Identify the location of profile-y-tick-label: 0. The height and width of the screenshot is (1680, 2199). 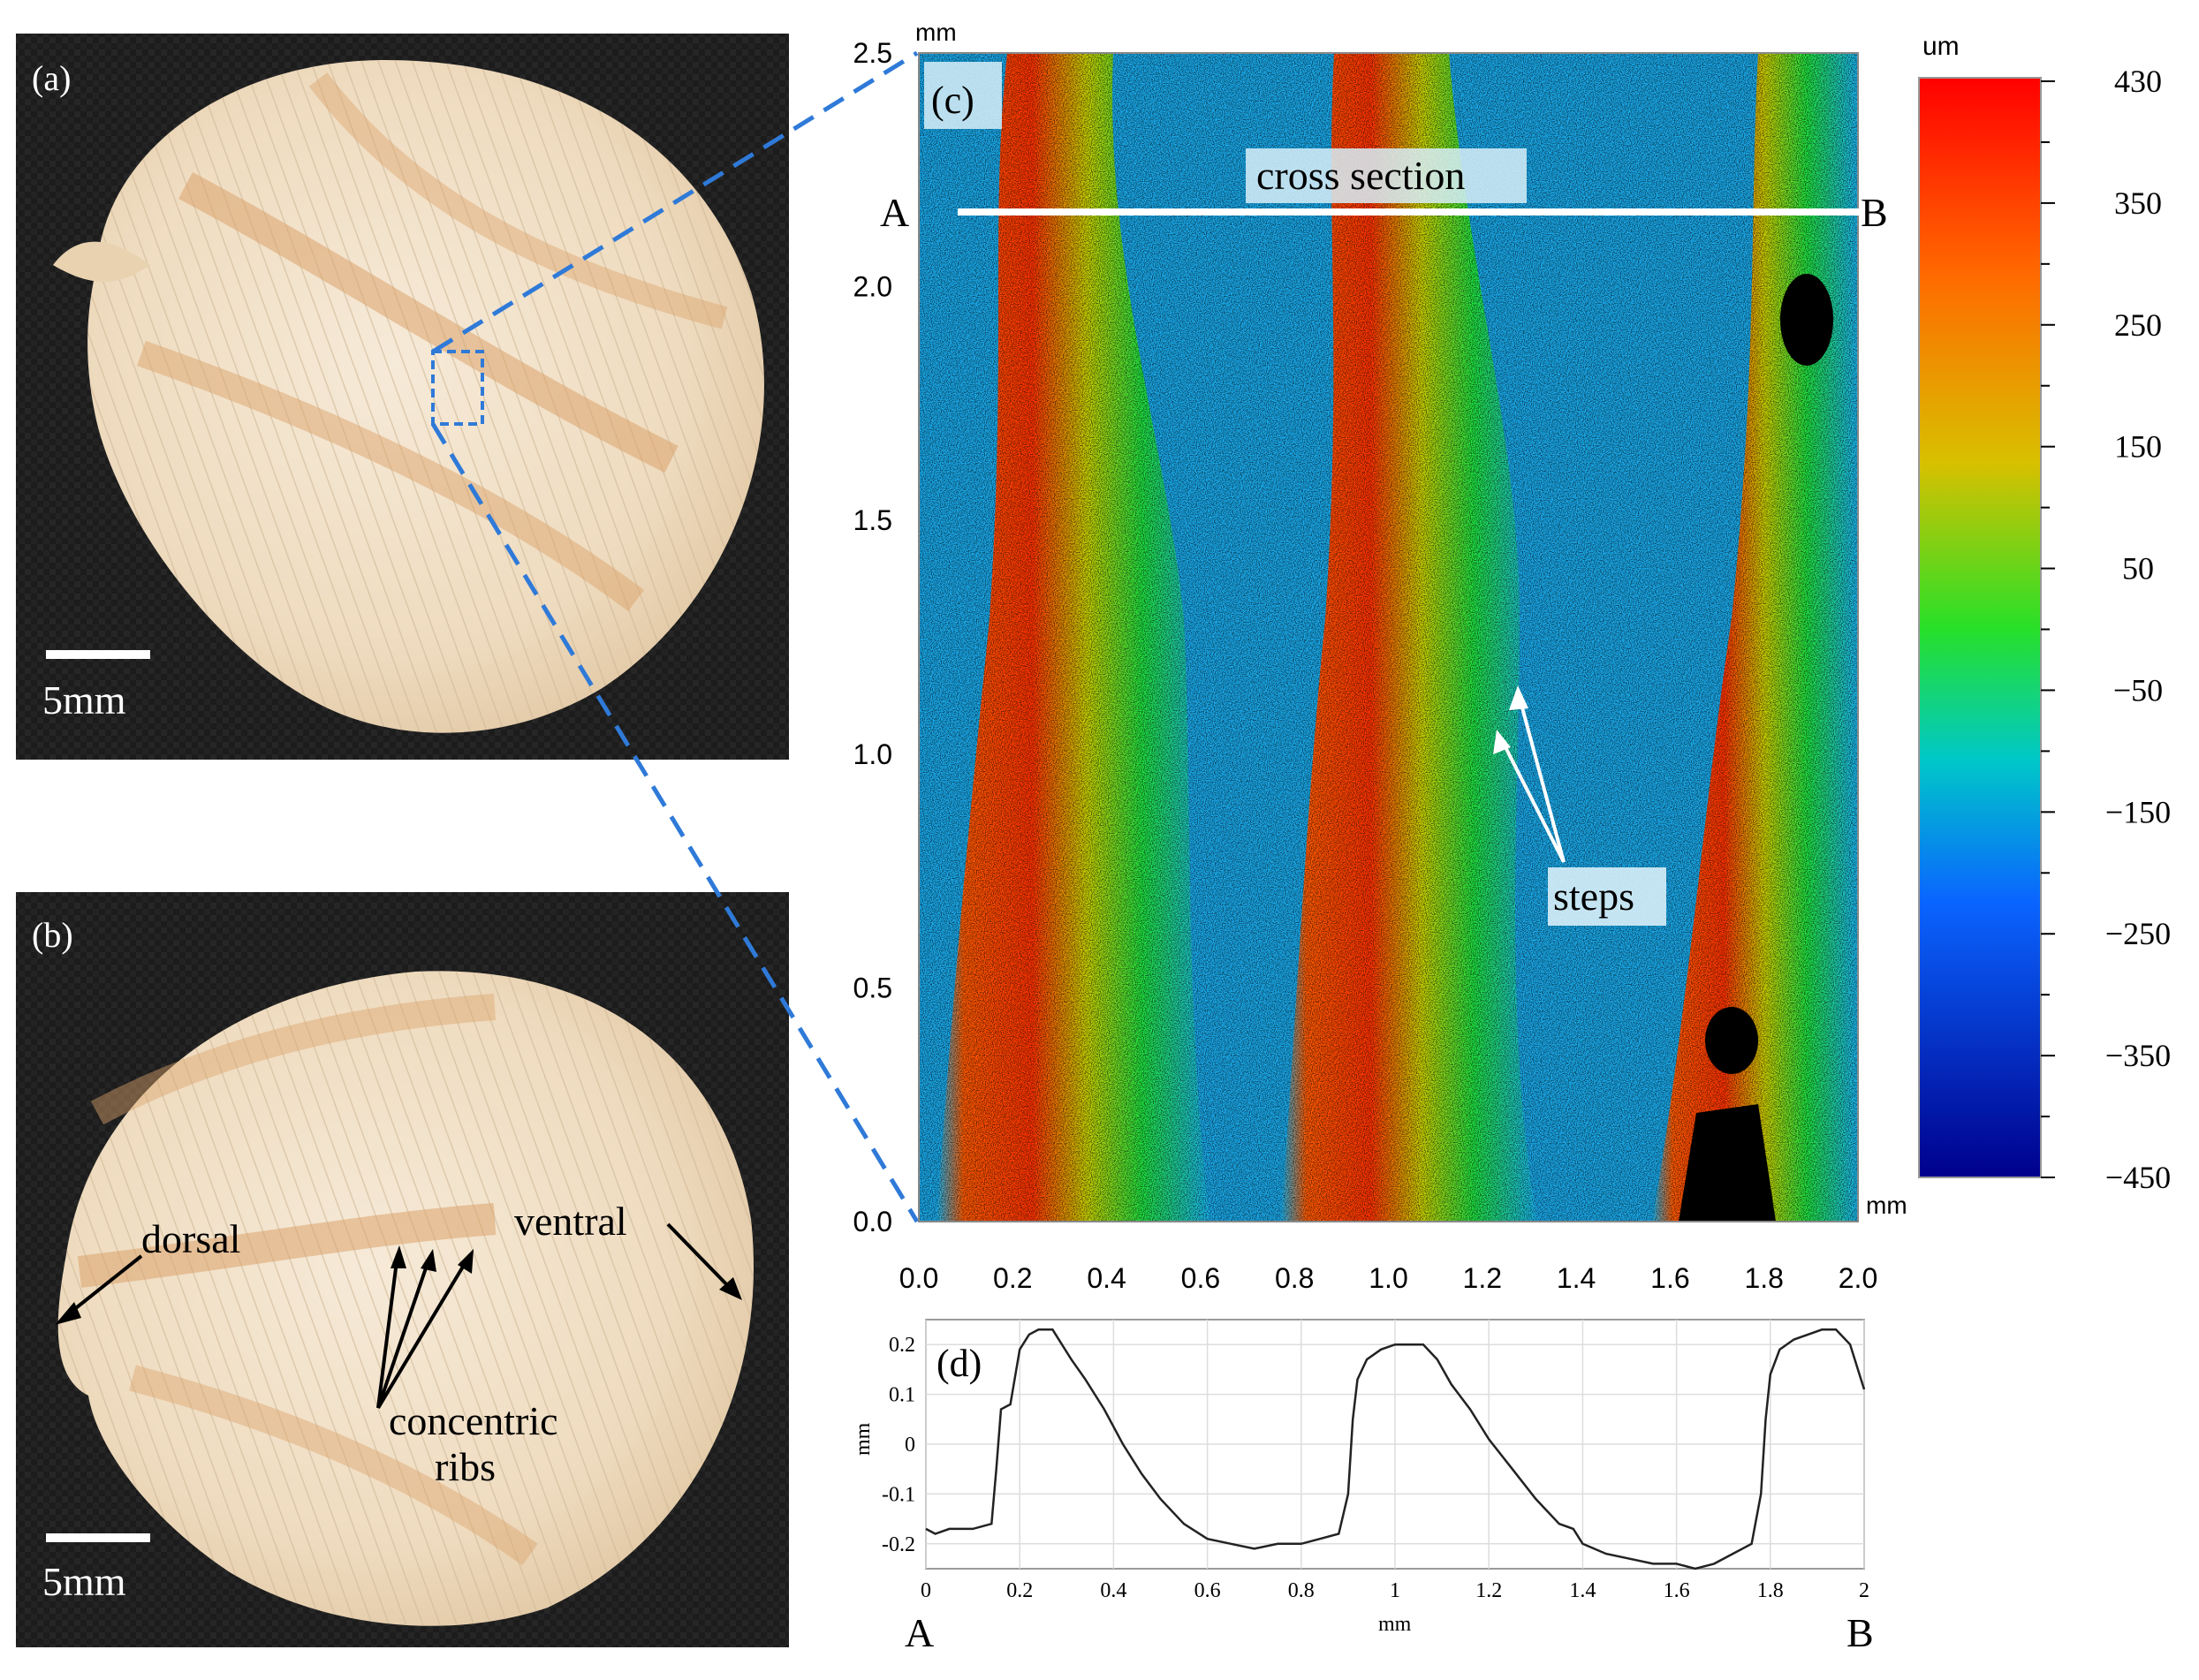
(910, 1445).